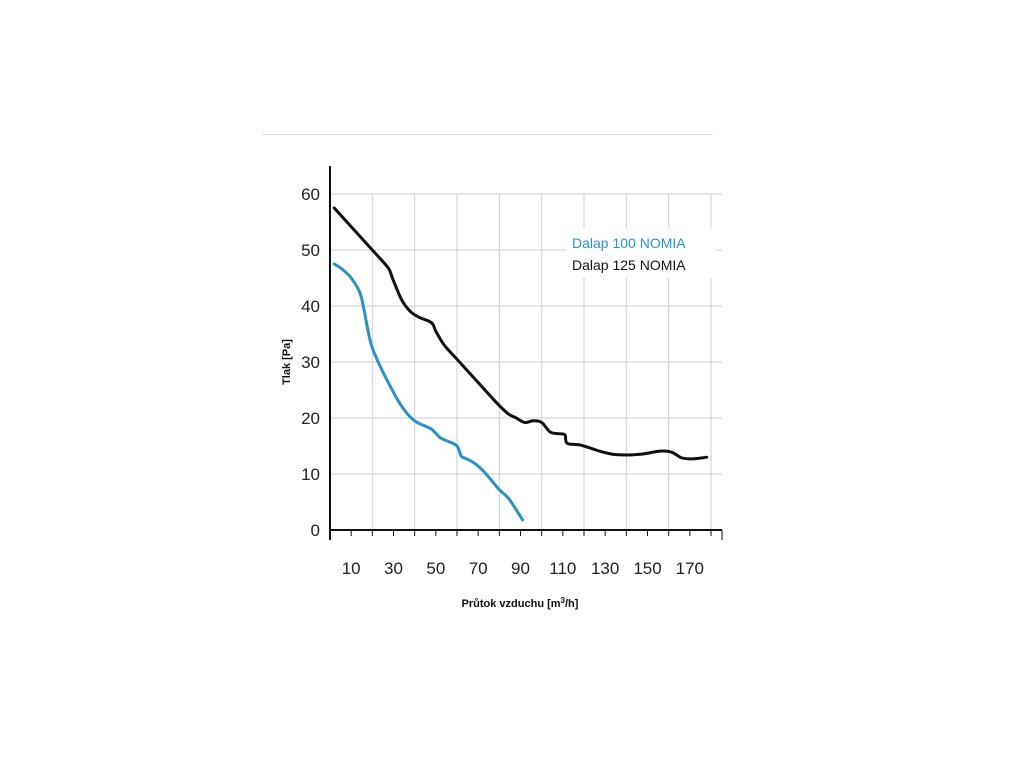 This screenshot has height=768, width=1024. Describe the element at coordinates (310, 418) in the screenshot. I see `y-tick-label: 20` at that location.